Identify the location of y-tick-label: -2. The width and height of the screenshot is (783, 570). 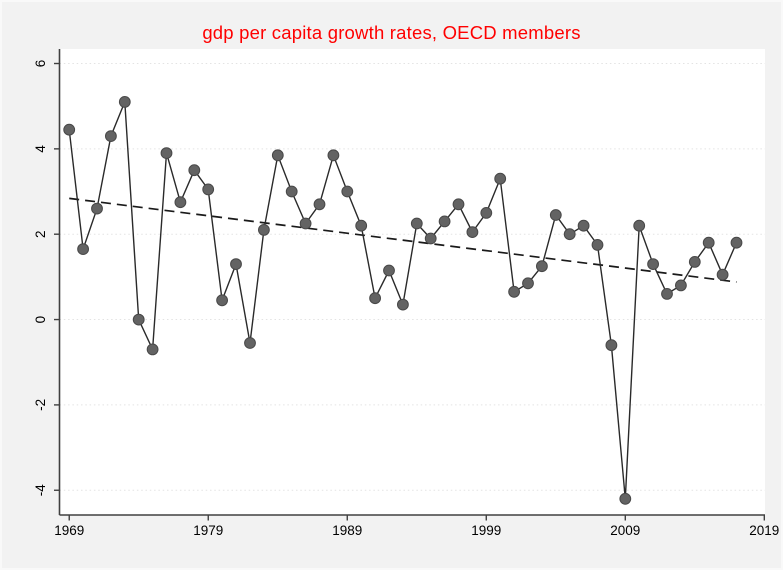
(40, 405).